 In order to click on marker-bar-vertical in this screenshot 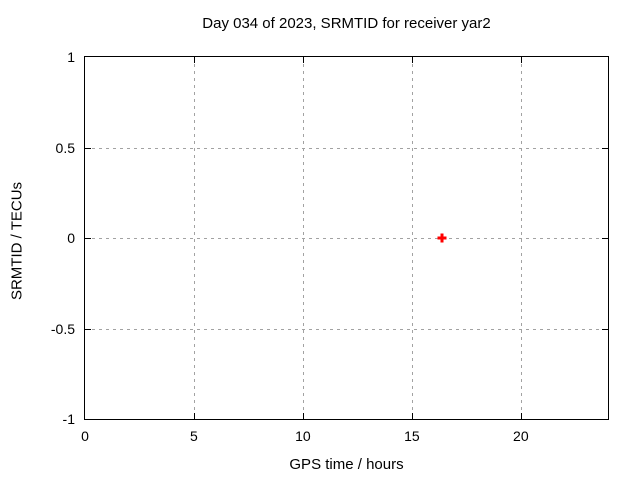, I will do `click(442, 238)`.